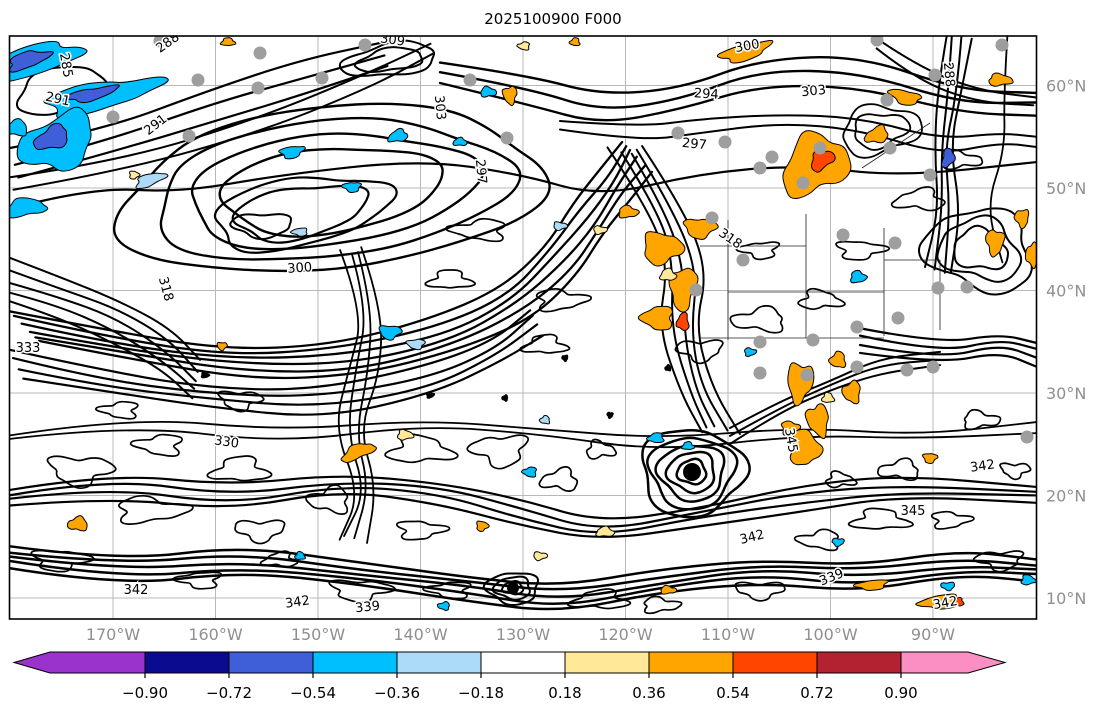 This screenshot has height=712, width=1105. Describe the element at coordinates (397, 693) in the screenshot. I see `colorbar-tick-label: −0.36` at that location.